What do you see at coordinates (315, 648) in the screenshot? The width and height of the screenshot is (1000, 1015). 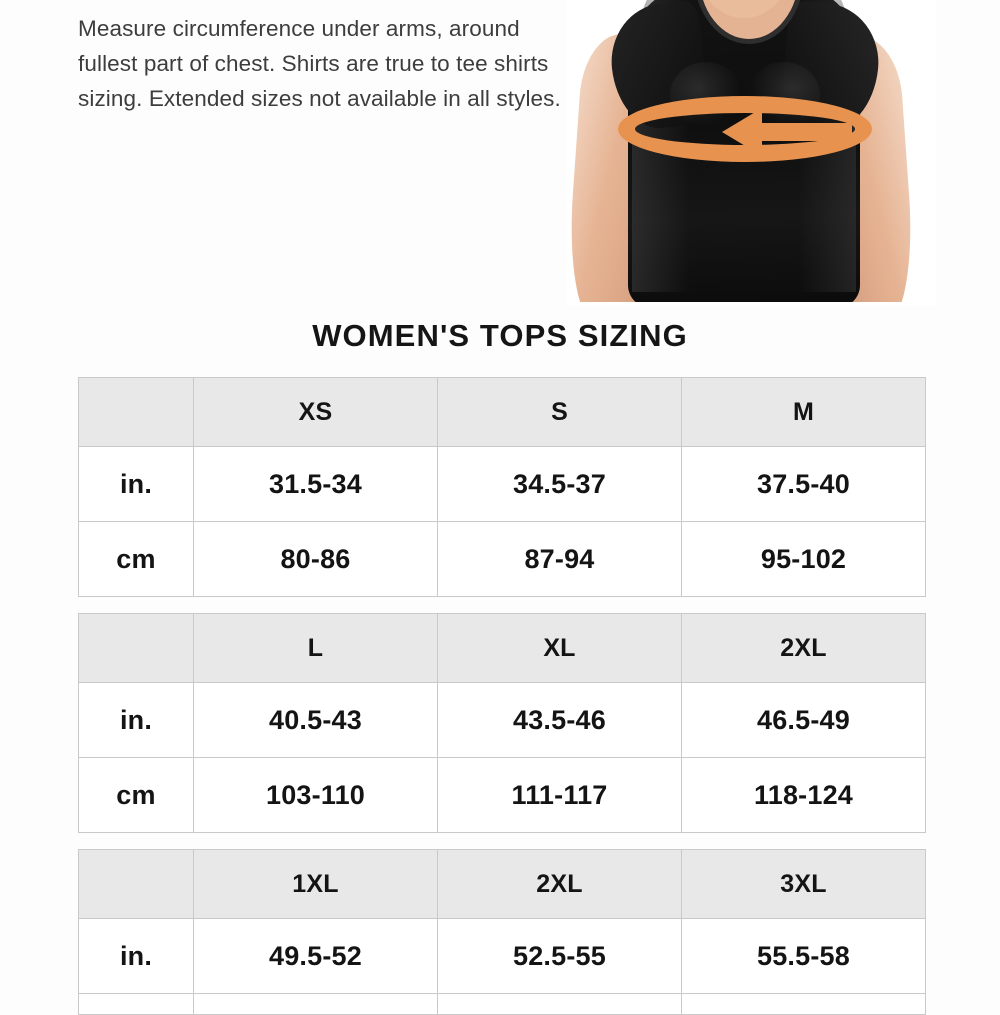 I see `column-header-size: L` at bounding box center [315, 648].